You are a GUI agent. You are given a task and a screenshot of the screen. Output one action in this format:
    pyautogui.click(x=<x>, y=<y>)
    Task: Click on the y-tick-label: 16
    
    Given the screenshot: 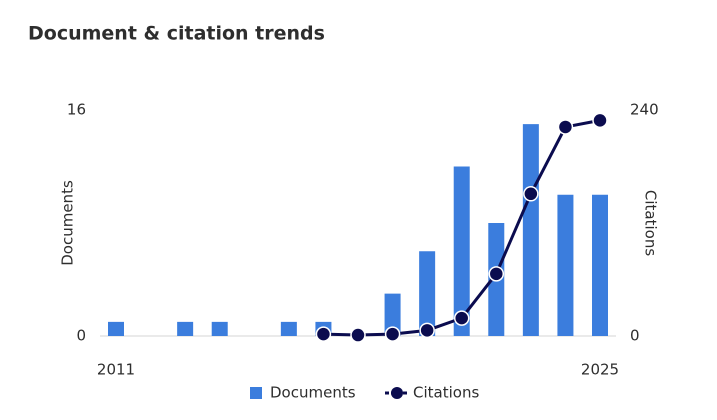 What is the action you would take?
    pyautogui.click(x=76, y=110)
    